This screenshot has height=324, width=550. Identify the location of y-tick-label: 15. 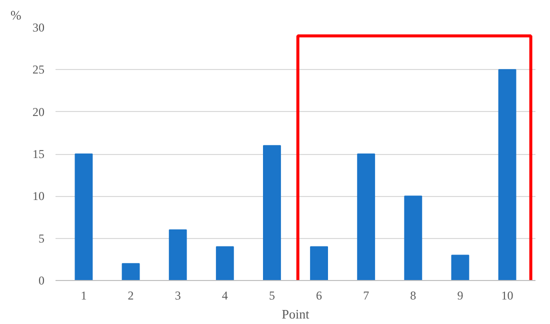
(38, 154).